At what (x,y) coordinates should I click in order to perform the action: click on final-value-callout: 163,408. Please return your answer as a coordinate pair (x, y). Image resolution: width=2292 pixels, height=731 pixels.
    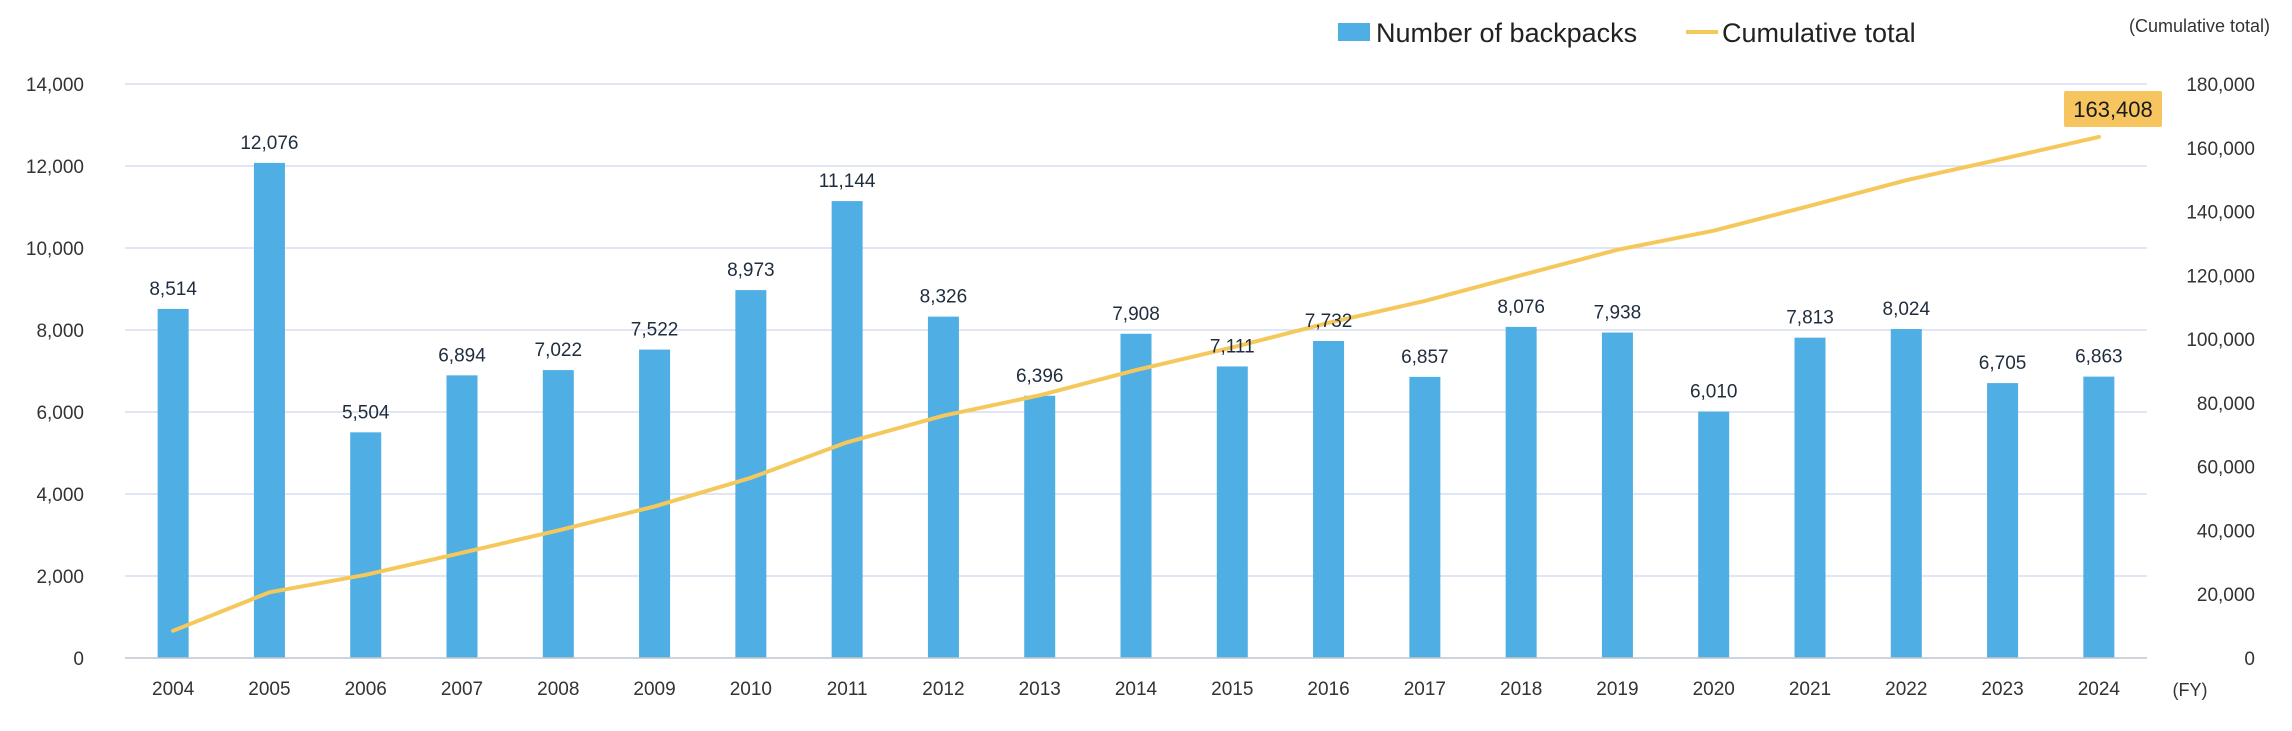
    Looking at the image, I should click on (2113, 109).